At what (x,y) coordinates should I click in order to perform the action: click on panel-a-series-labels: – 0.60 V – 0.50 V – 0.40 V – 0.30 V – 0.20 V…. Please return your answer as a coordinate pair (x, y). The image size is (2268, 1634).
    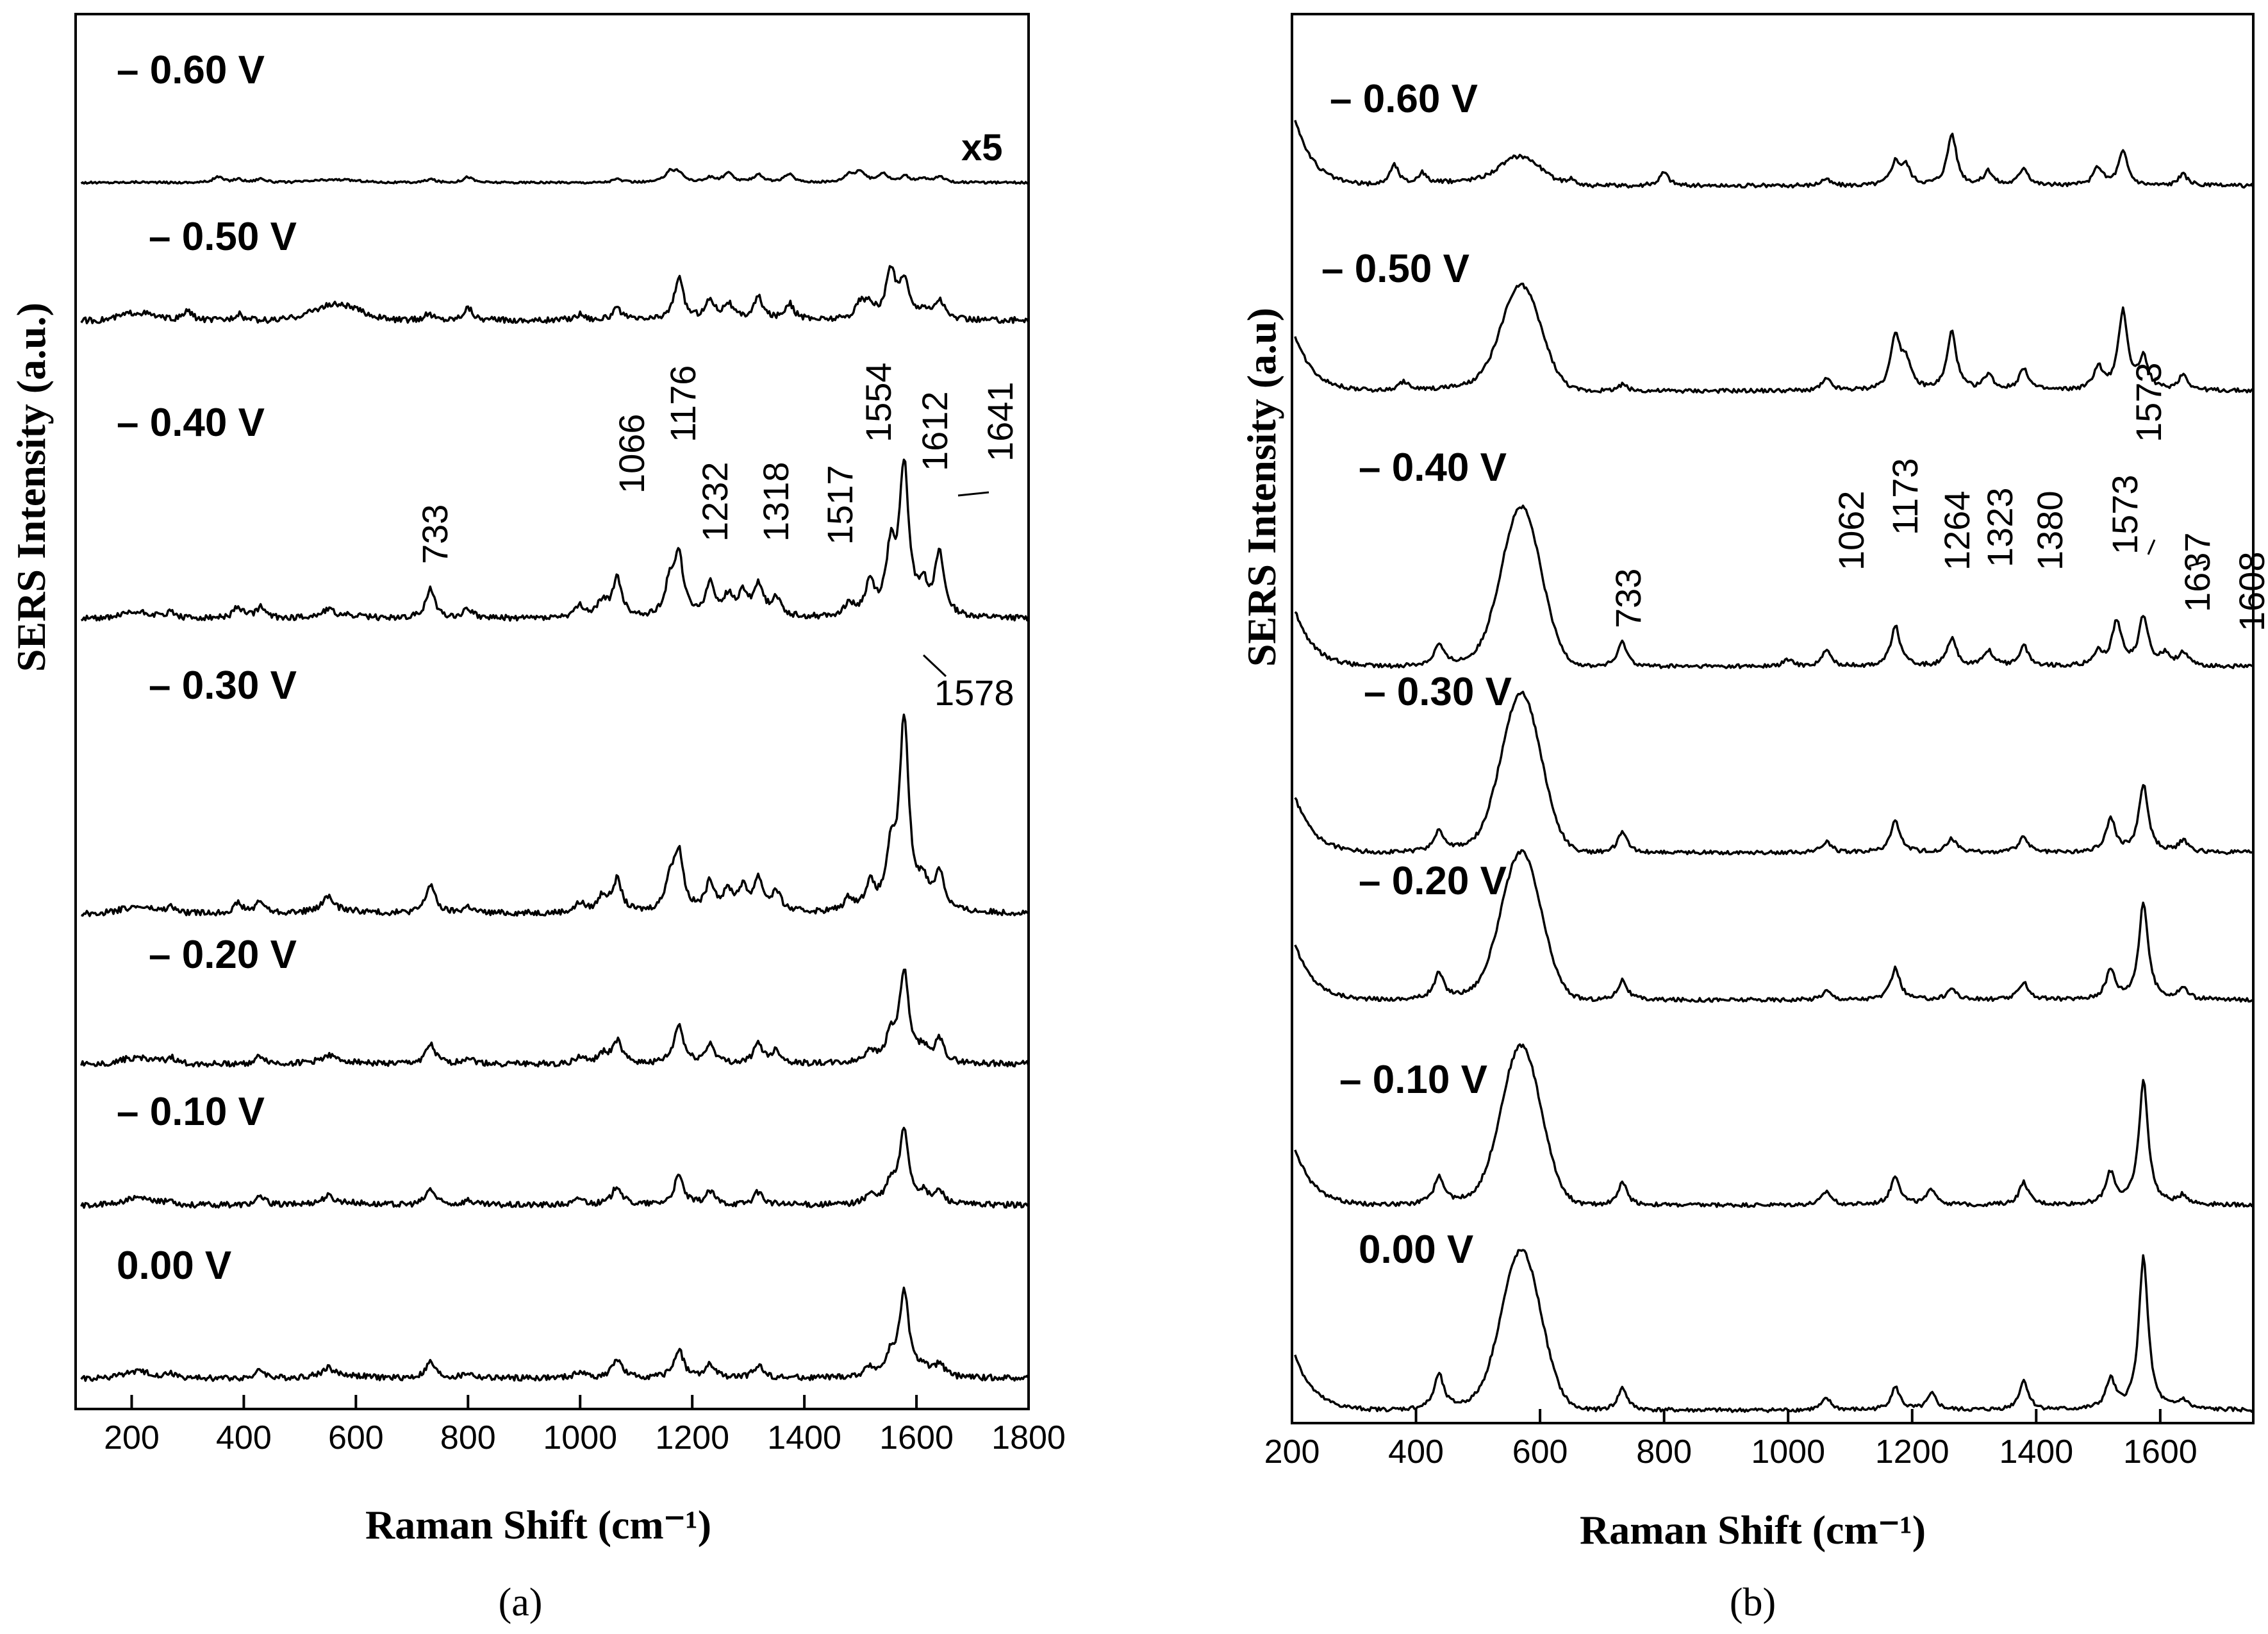
    Looking at the image, I should click on (207, 668).